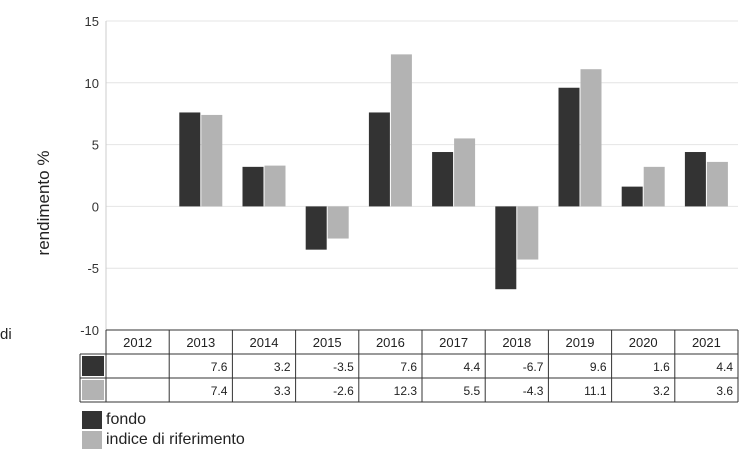 The width and height of the screenshot is (741, 453). Describe the element at coordinates (472, 391) in the screenshot. I see `data-label-indice: 5.5` at that location.